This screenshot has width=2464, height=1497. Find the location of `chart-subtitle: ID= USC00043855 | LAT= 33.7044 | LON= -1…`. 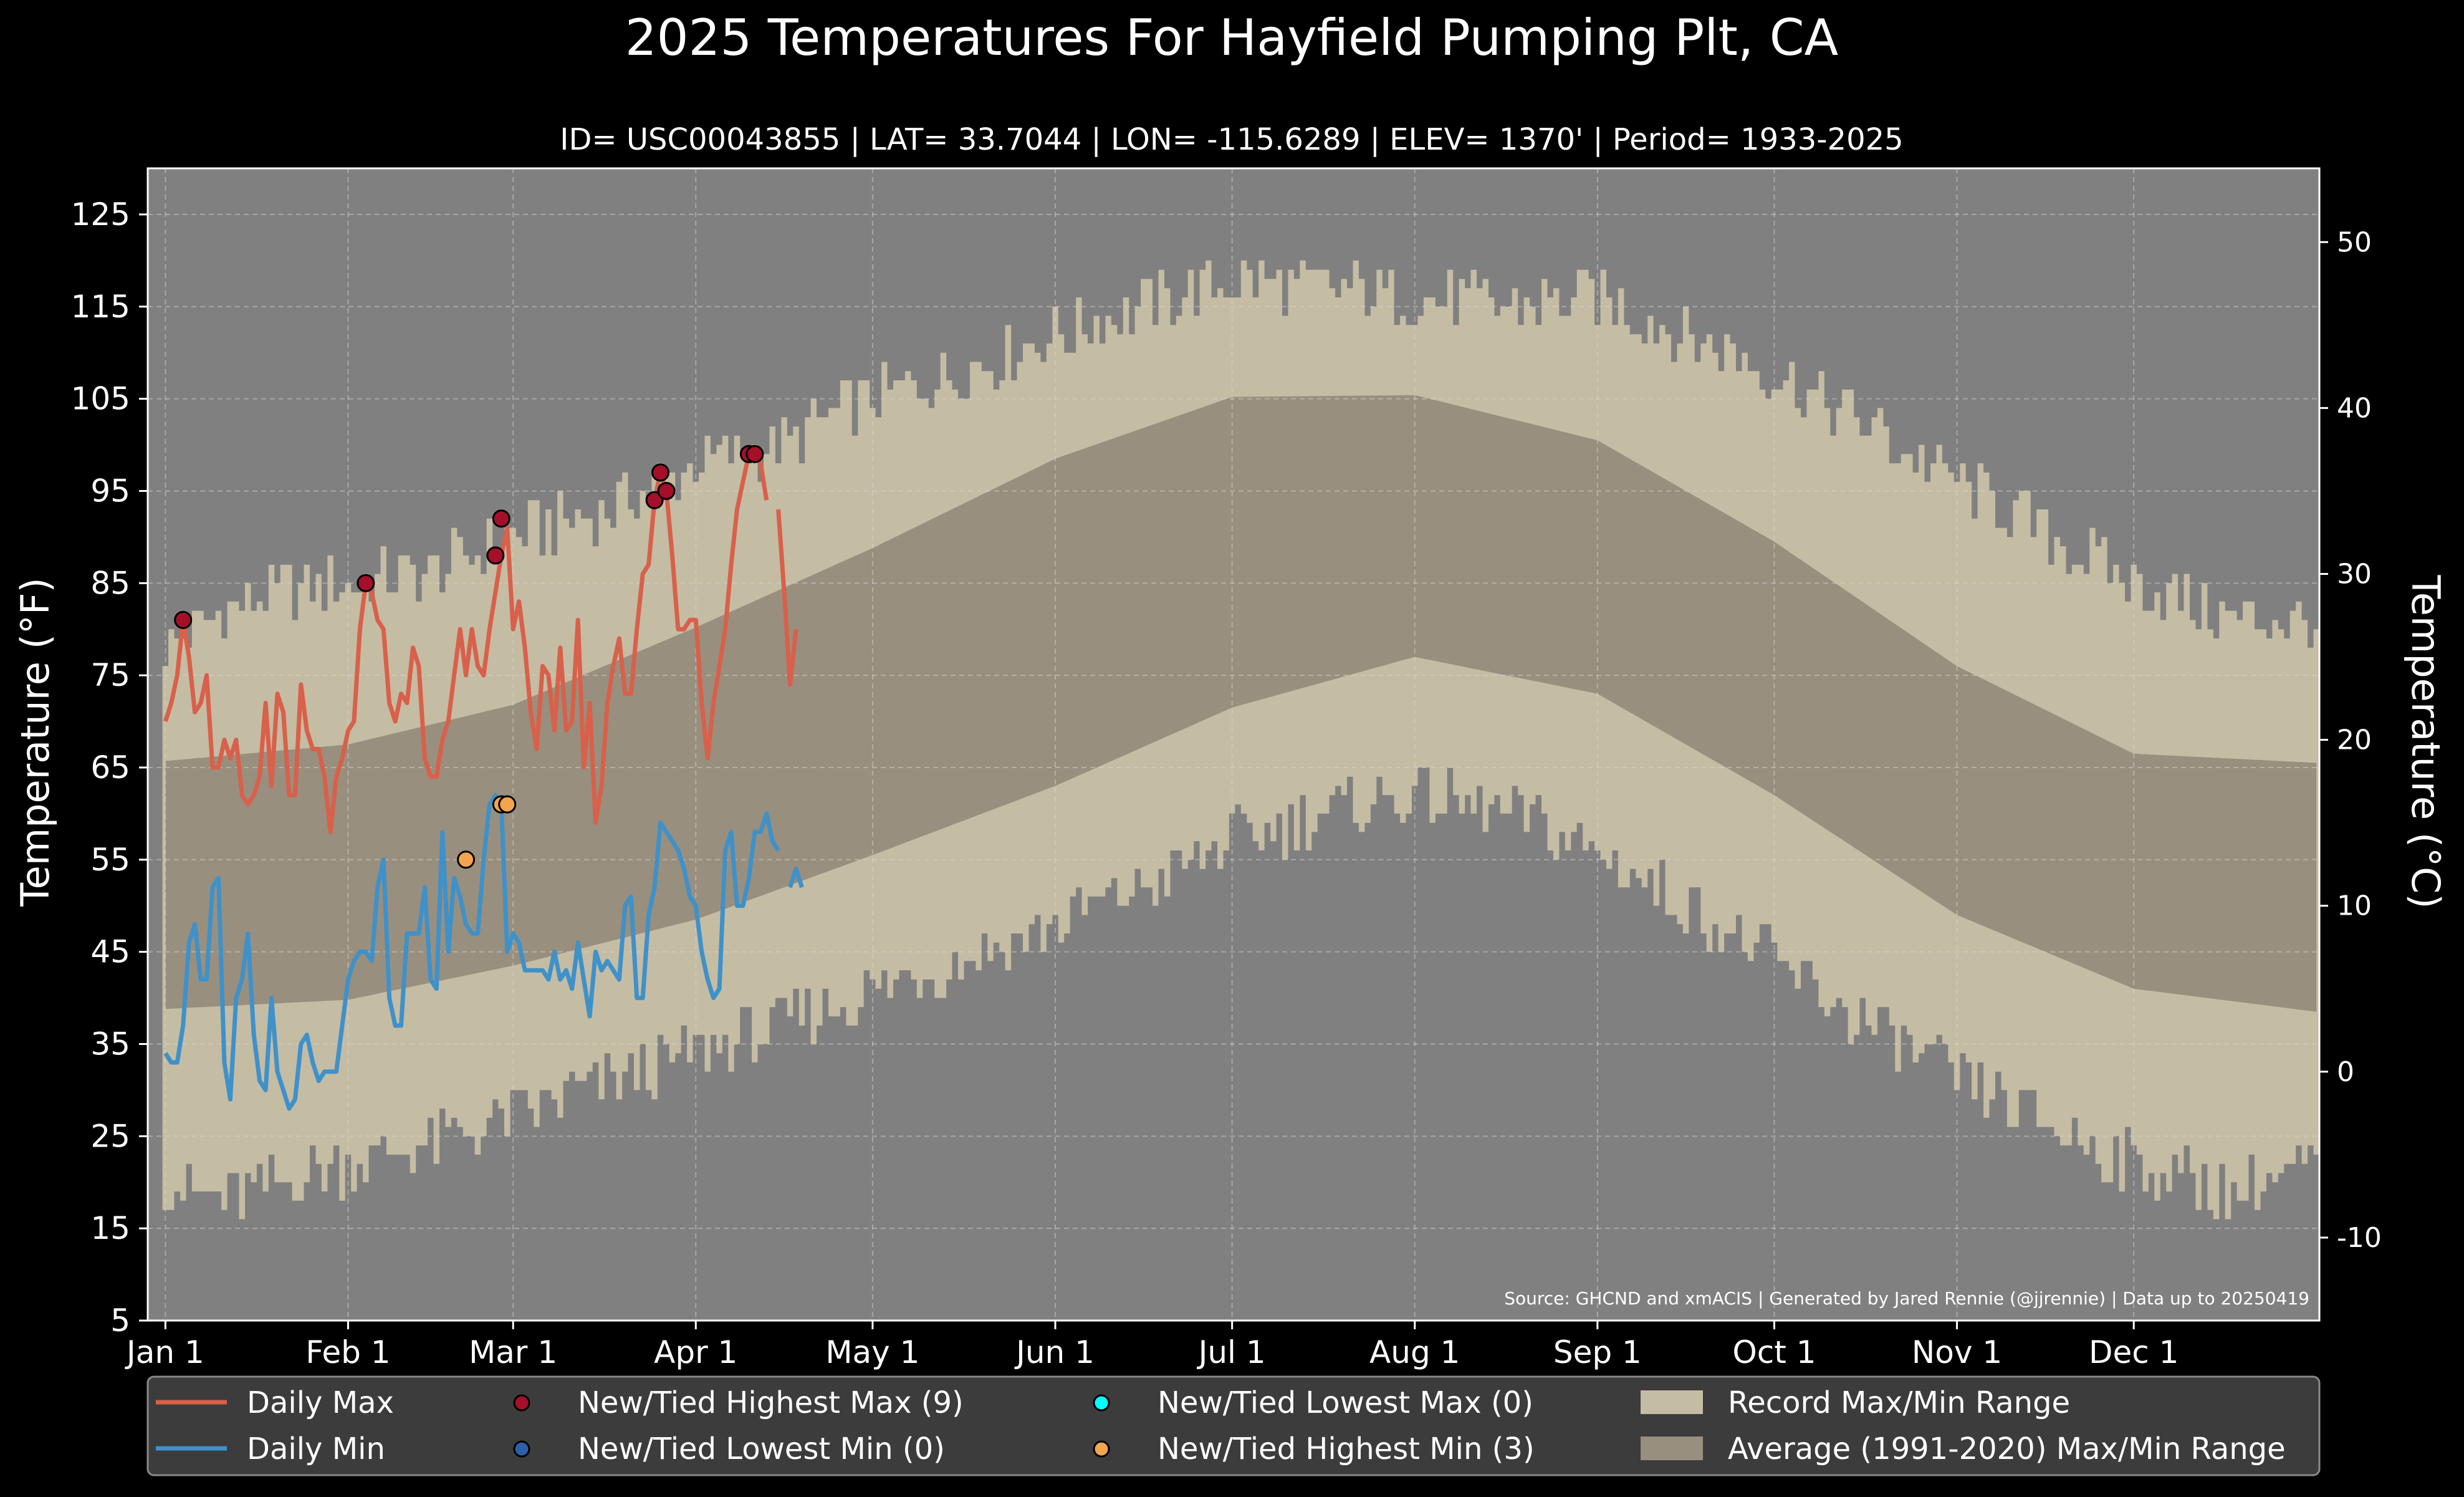

chart-subtitle: ID= USC00043855 | LAT= 33.7044 | LON= -1… is located at coordinates (1231, 139).